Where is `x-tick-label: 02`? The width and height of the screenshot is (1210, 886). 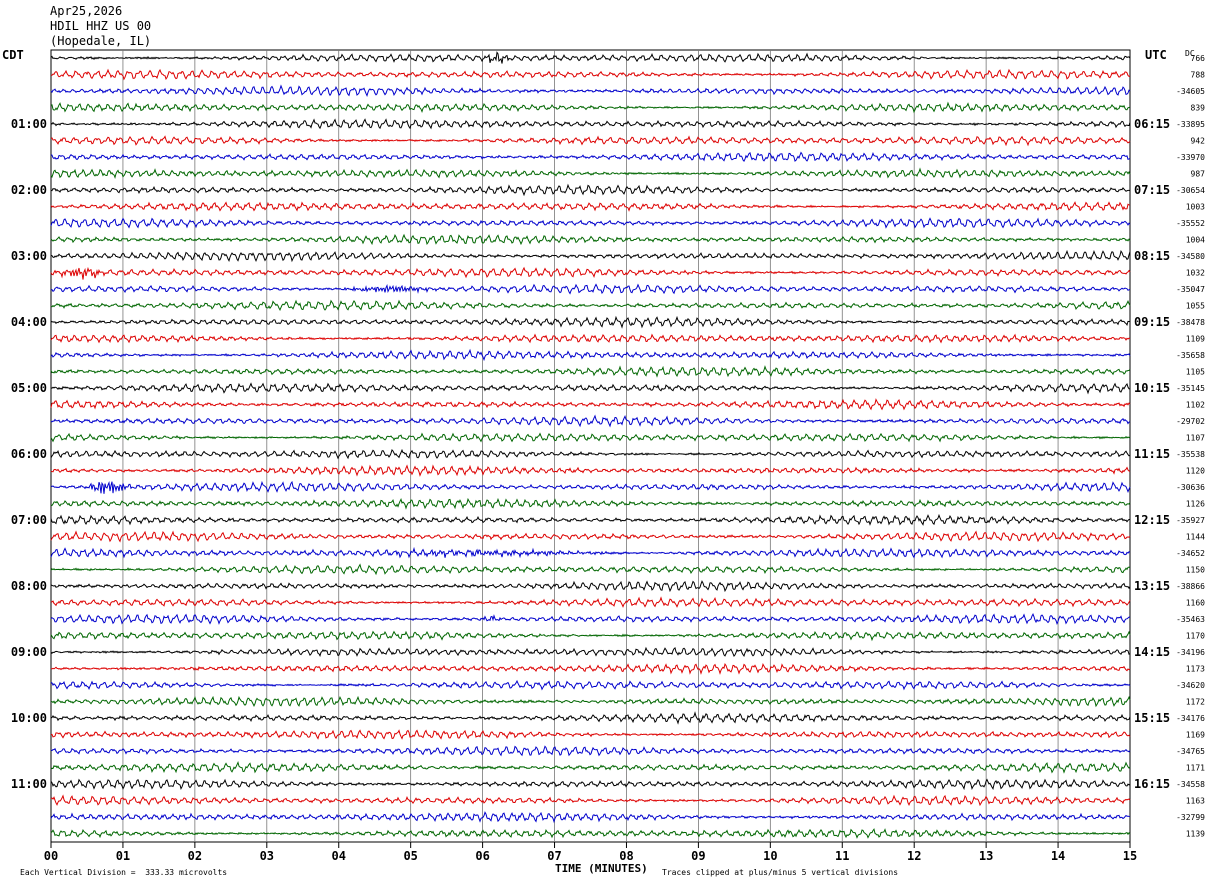
x-tick-label: 02 is located at coordinates (195, 856).